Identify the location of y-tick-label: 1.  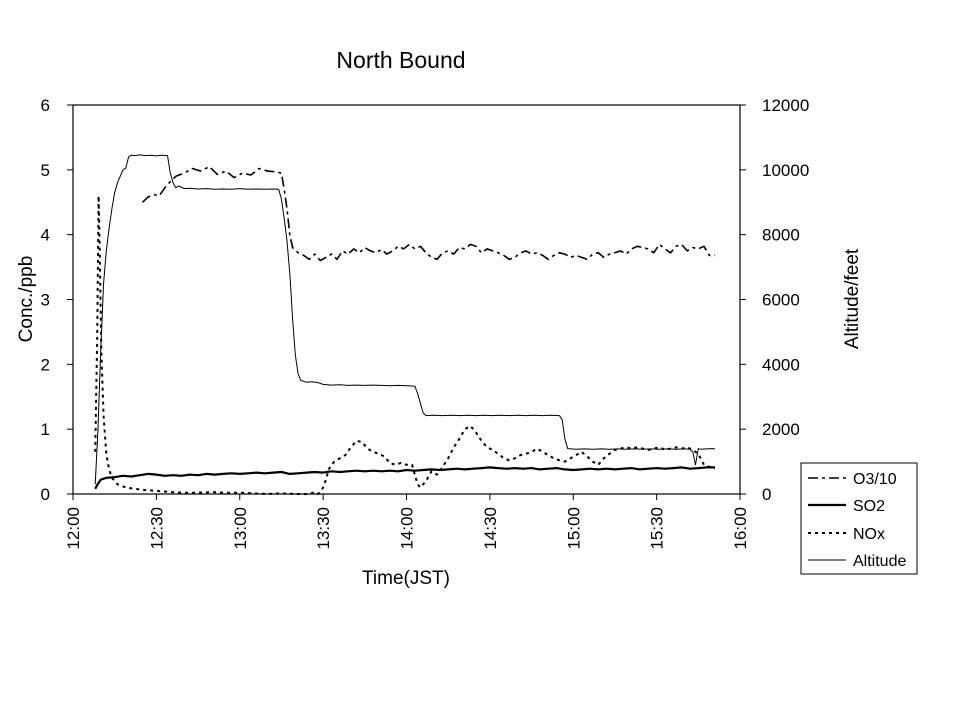
(45, 429).